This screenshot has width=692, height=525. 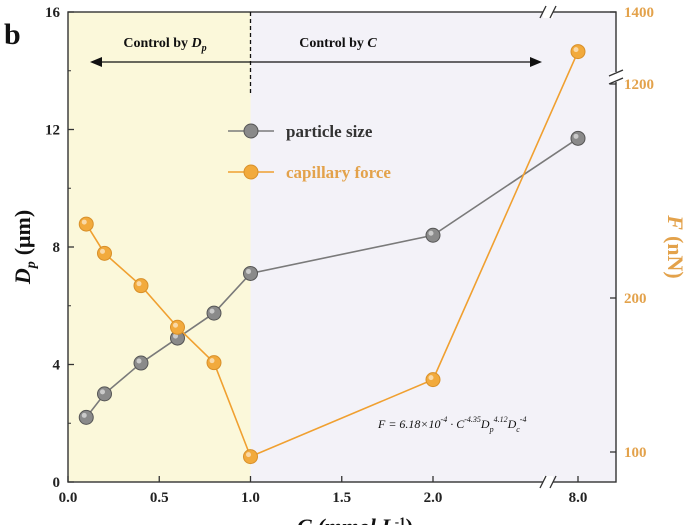 What do you see at coordinates (635, 299) in the screenshot?
I see `right-tick-label: 200` at bounding box center [635, 299].